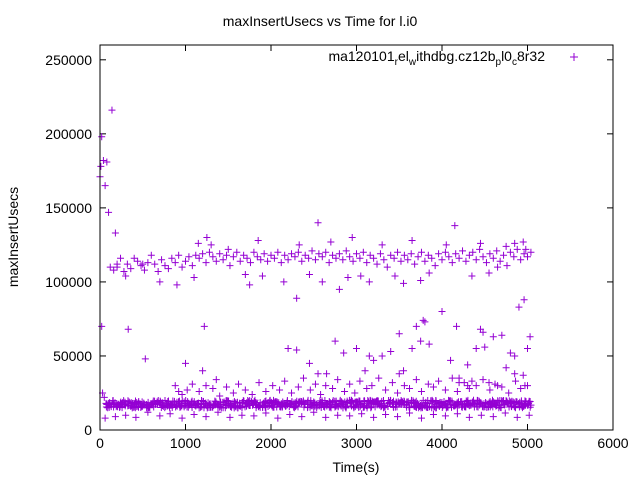 The height and width of the screenshot is (480, 640). What do you see at coordinates (68, 208) in the screenshot?
I see `y-tick-label: 150000` at bounding box center [68, 208].